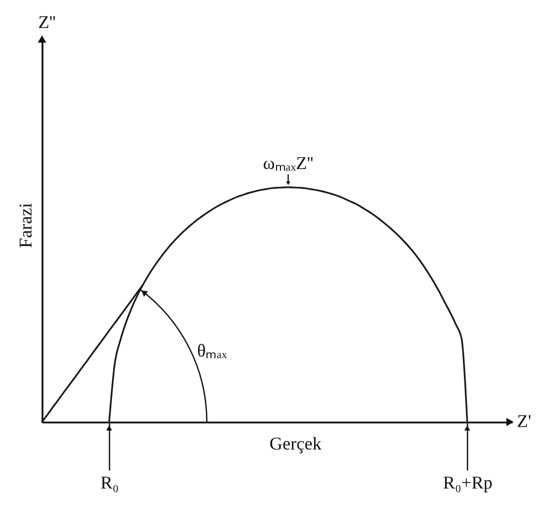 The height and width of the screenshot is (510, 545). Describe the element at coordinates (467, 482) in the screenshot. I see `x-tick-label: R₀+Rp` at that location.